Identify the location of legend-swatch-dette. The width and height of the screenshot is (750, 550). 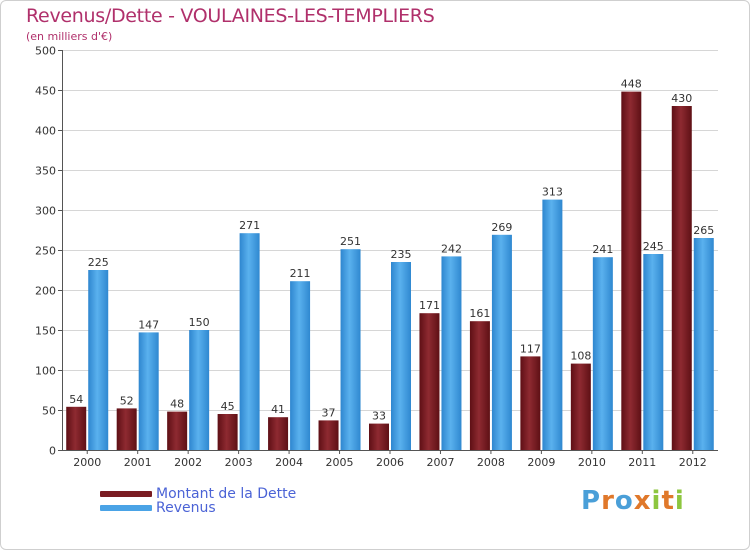
(126, 494).